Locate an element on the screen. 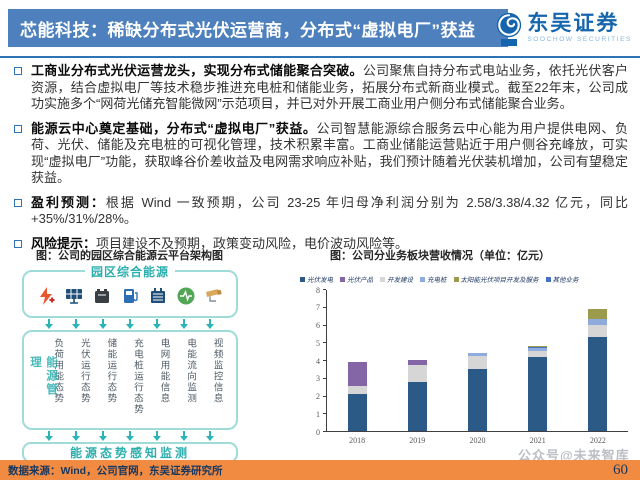  bar-group: 2020 is located at coordinates (477, 367).